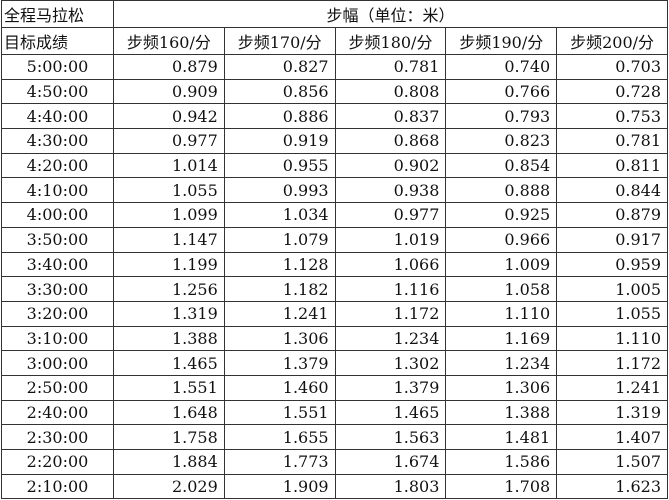 The height and width of the screenshot is (500, 669). What do you see at coordinates (57, 116) in the screenshot?
I see `target-time: 4:40:00` at bounding box center [57, 116].